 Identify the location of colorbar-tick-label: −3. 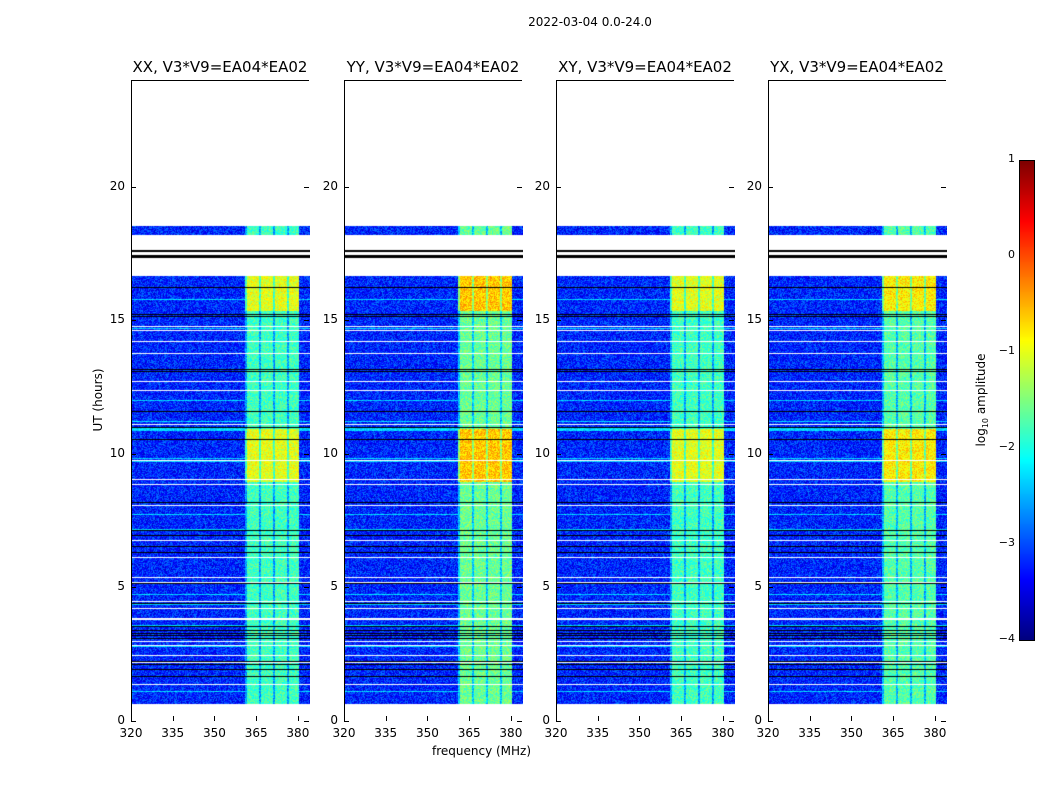
(1006, 542).